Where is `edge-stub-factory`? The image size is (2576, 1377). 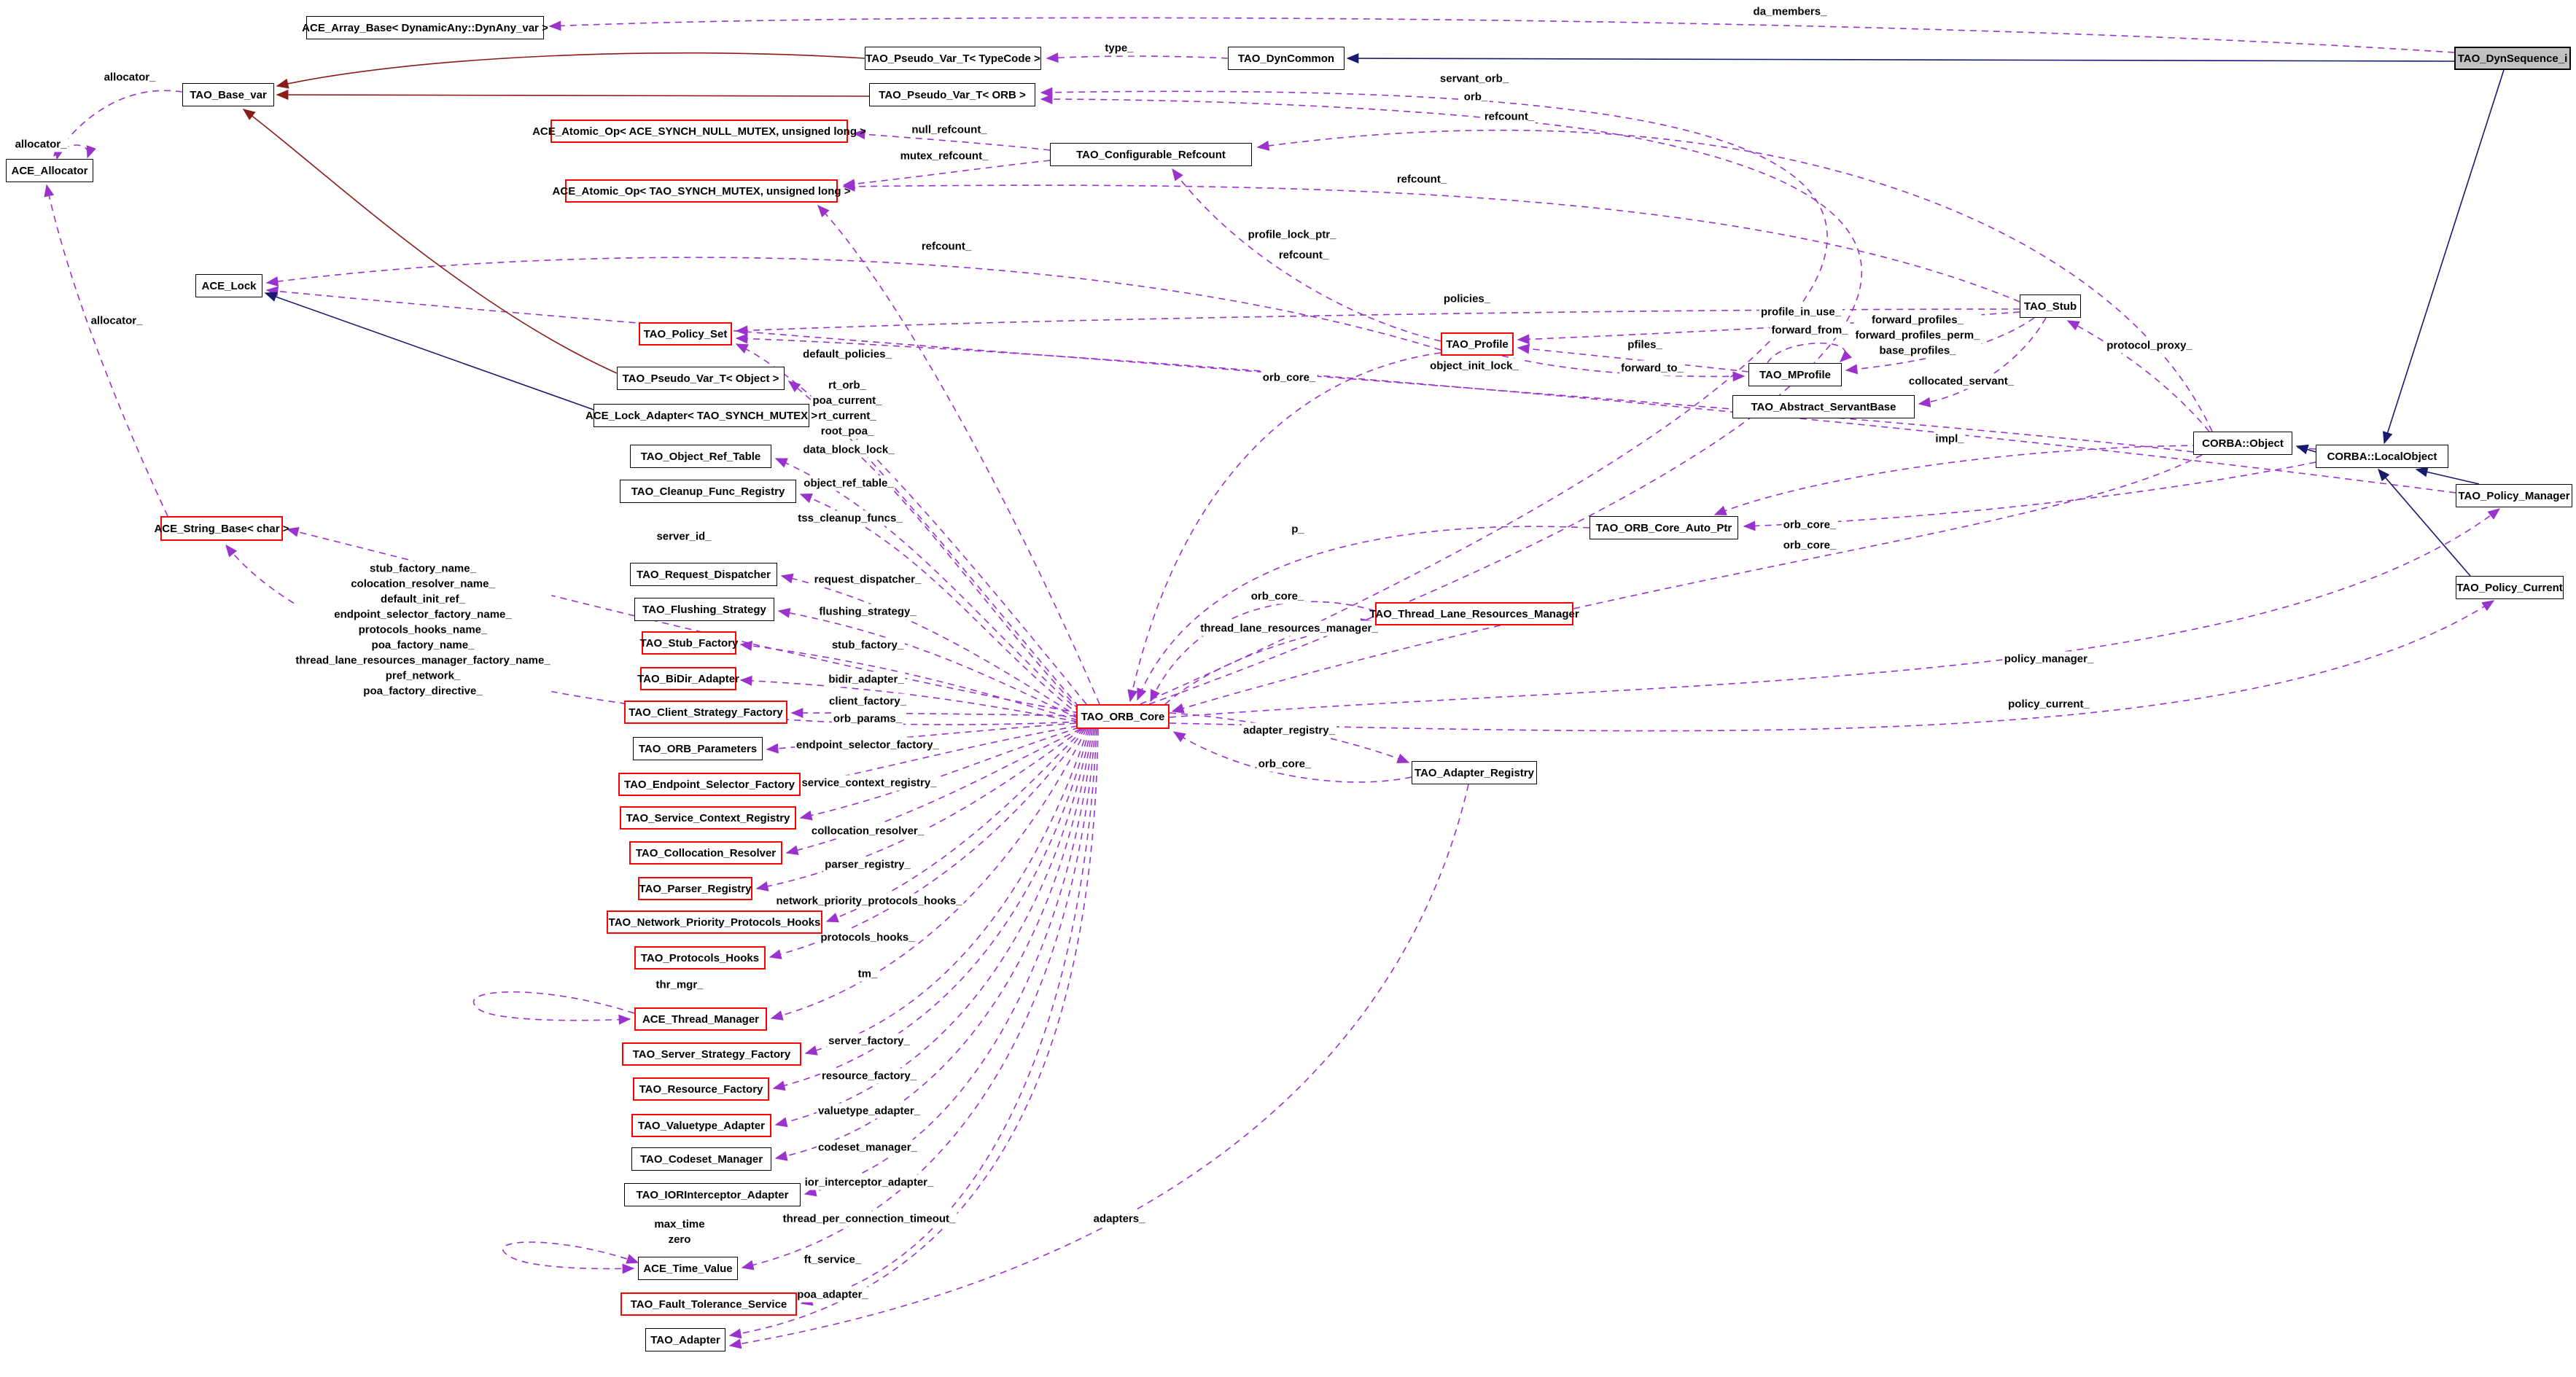
edge-stub-factory is located at coordinates (908, 681).